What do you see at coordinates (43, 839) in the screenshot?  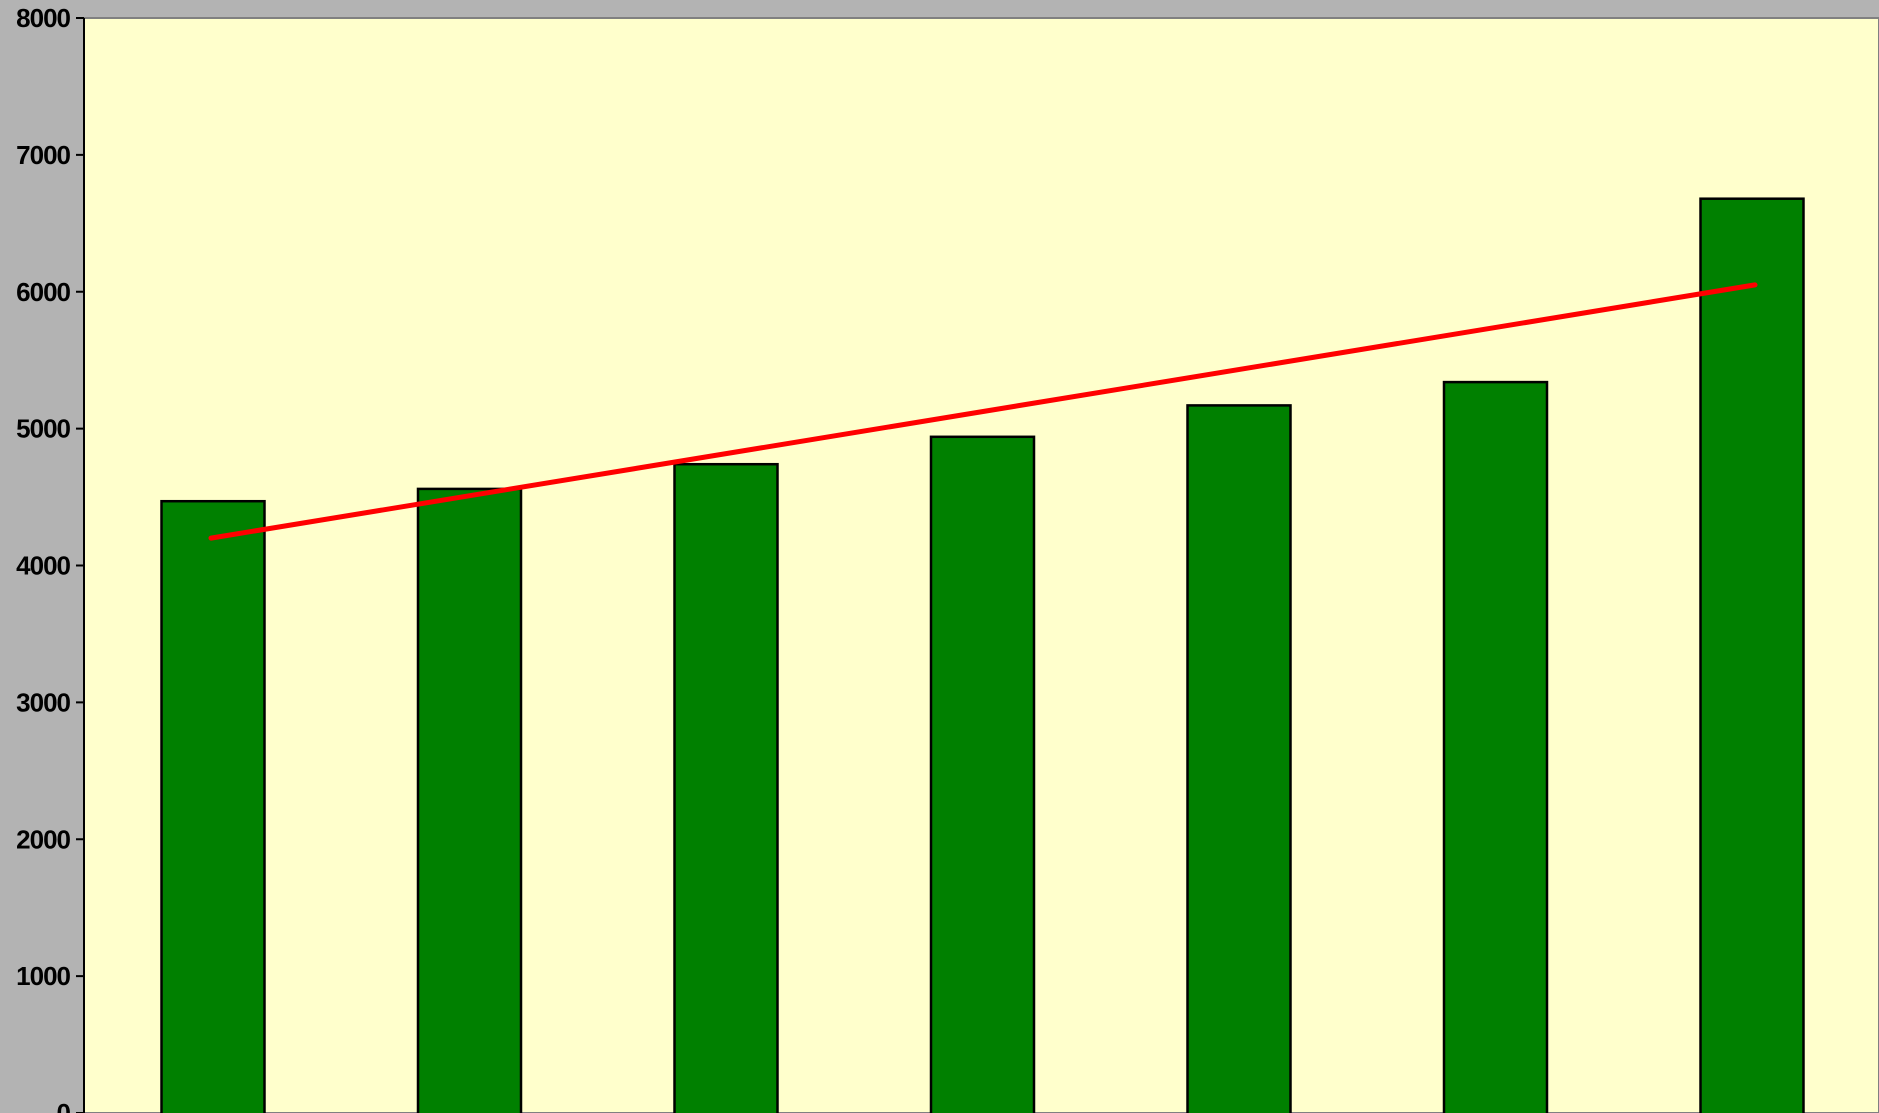 I see `y-tick-label: 2000` at bounding box center [43, 839].